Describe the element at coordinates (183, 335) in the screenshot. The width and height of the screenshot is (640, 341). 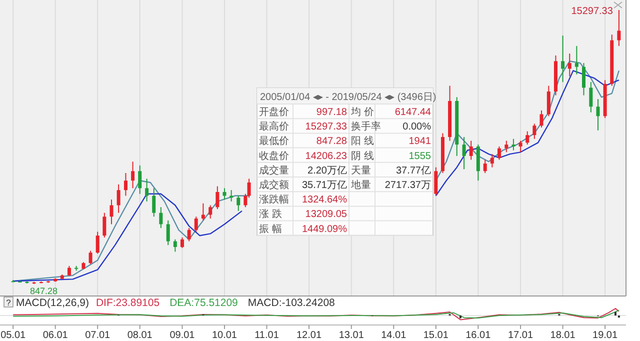
I see `x-tick-label: 09.01` at that location.